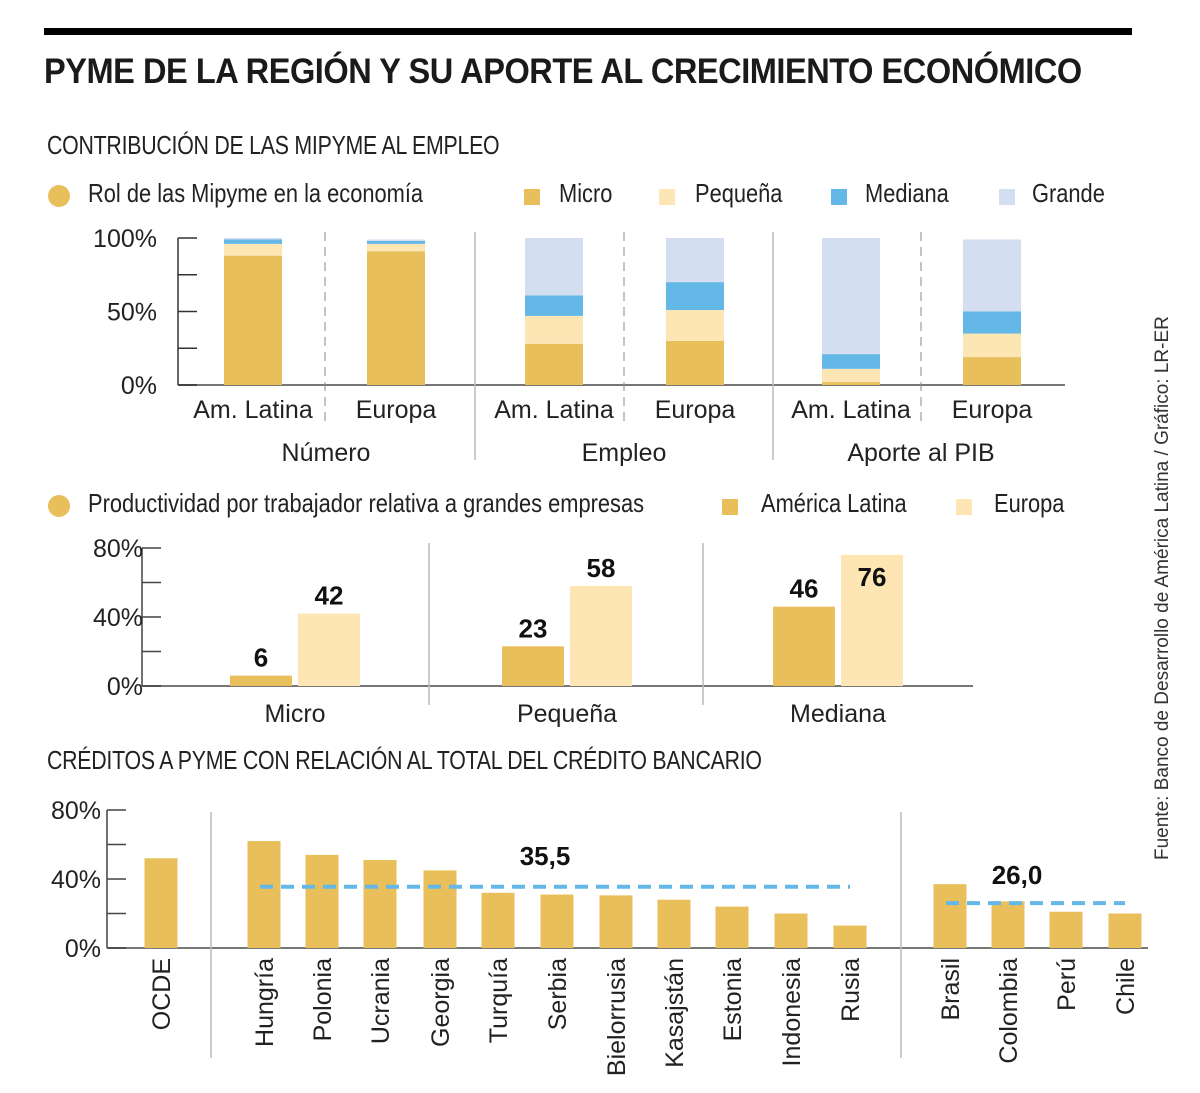 The image size is (1200, 1093). Describe the element at coordinates (326, 453) in the screenshot. I see `group-label: Número` at that location.